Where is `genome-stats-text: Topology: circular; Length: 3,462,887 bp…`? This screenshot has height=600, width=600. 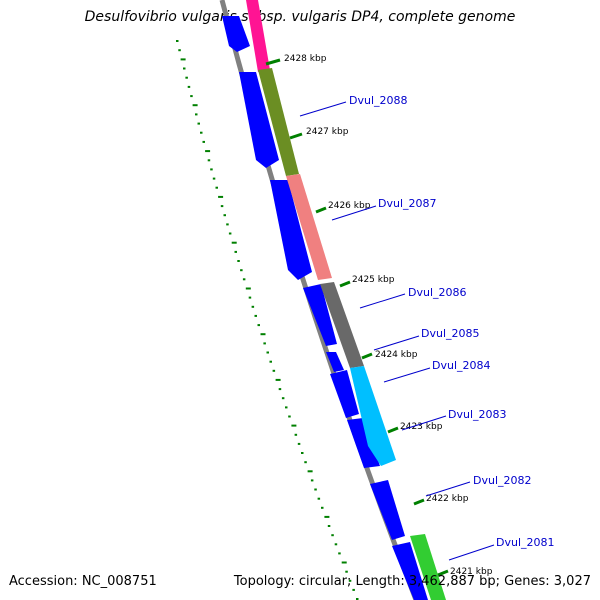 genome-stats-text: Topology: circular; Length: 3,462,887 bp… is located at coordinates (412, 581).